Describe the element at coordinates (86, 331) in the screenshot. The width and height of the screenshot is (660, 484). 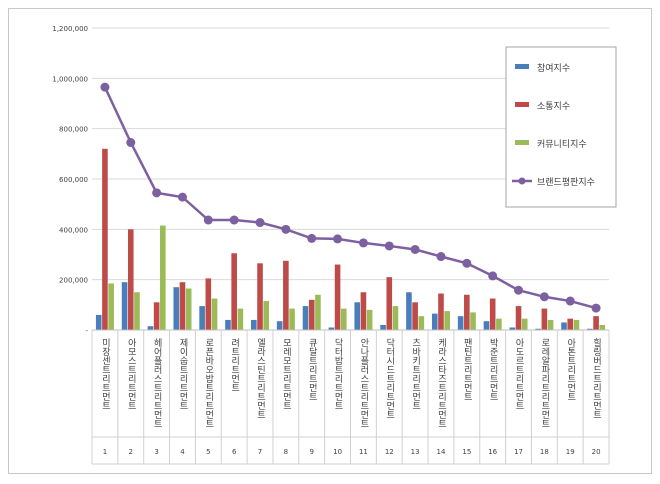
I see `y-tick-label: -` at that location.